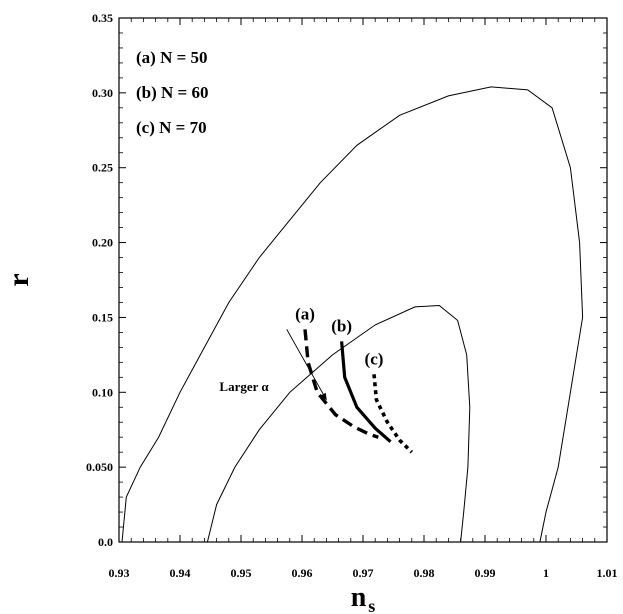 The height and width of the screenshot is (614, 623). Describe the element at coordinates (341, 325) in the screenshot. I see `series-label-b: (b)` at that location.